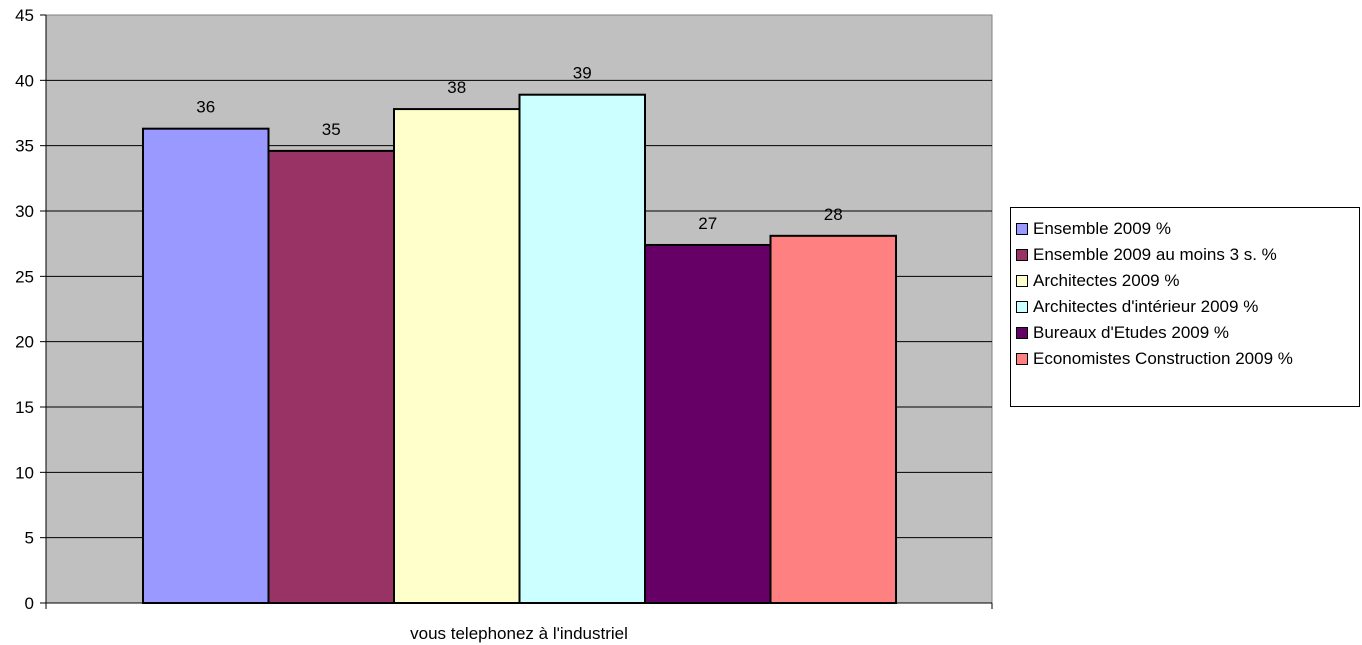  What do you see at coordinates (24, 80) in the screenshot?
I see `y-tick-label: 40` at bounding box center [24, 80].